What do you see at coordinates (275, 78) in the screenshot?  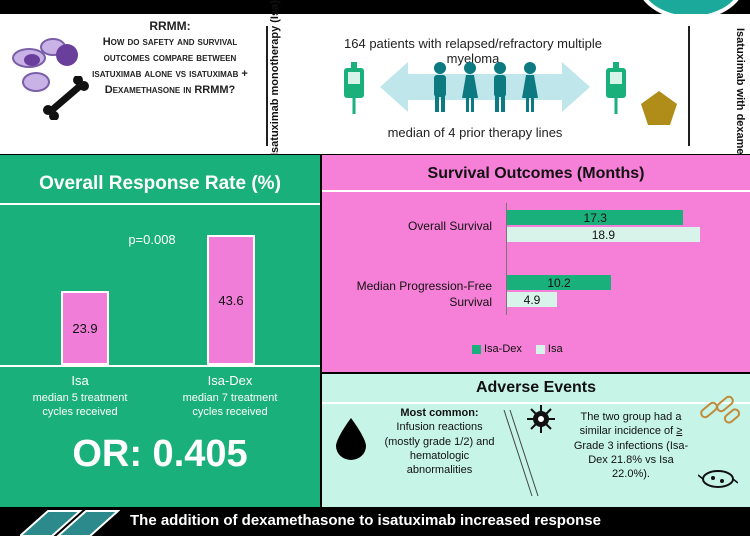 I see `left-arm-label: Isatuximab monotherapy (Isa)` at bounding box center [275, 78].